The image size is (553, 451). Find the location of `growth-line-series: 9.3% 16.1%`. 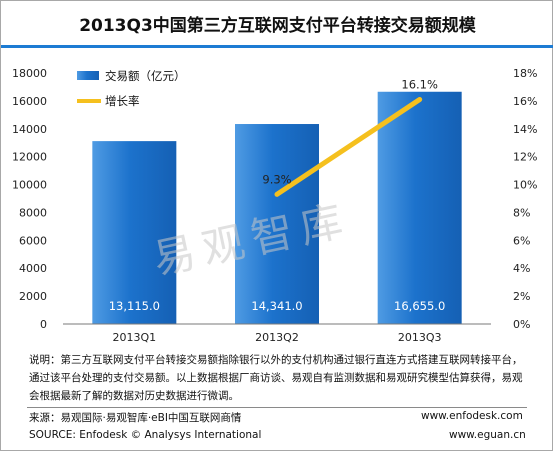

growth-line-series: 9.3% 16.1% is located at coordinates (350, 137).